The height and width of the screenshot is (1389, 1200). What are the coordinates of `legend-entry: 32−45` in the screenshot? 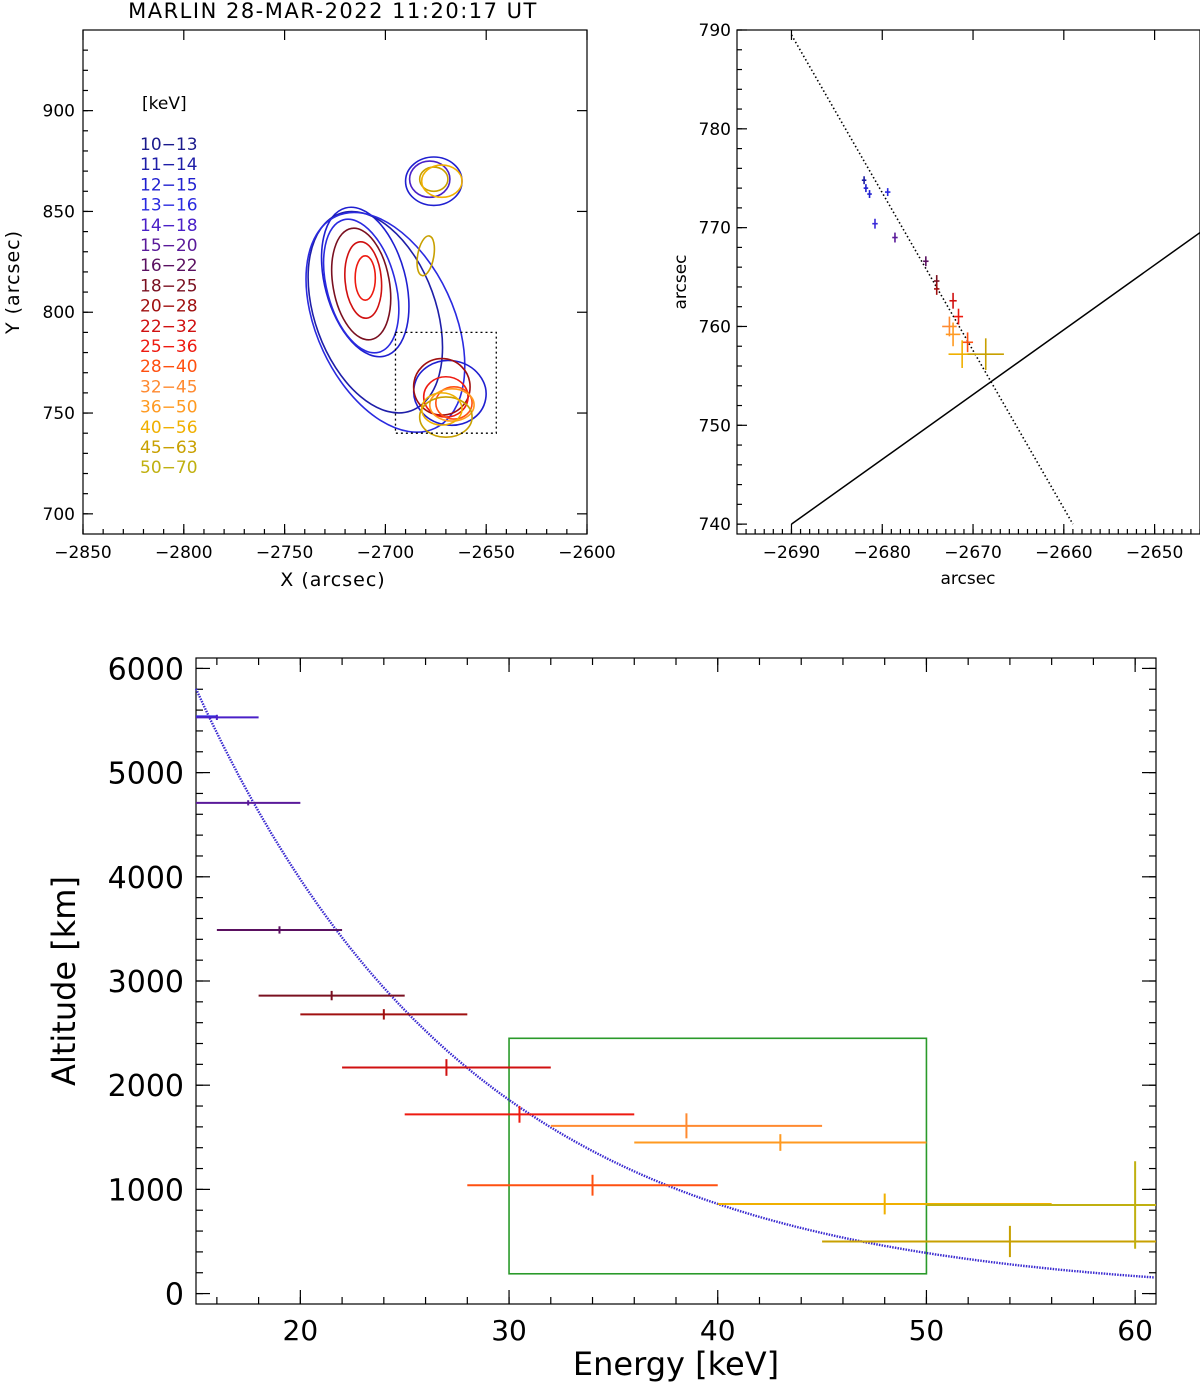 It's located at (169, 387).